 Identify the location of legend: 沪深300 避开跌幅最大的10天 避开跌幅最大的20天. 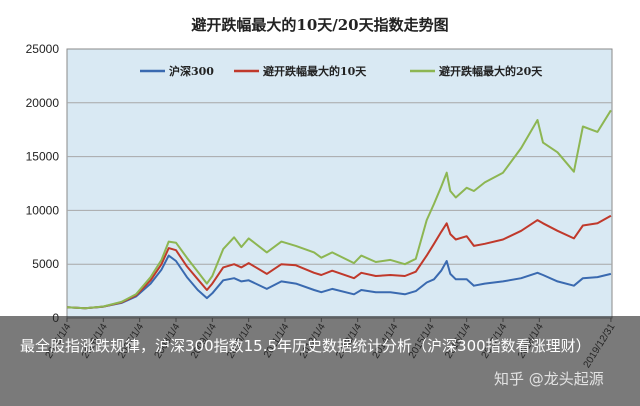
(341, 71).